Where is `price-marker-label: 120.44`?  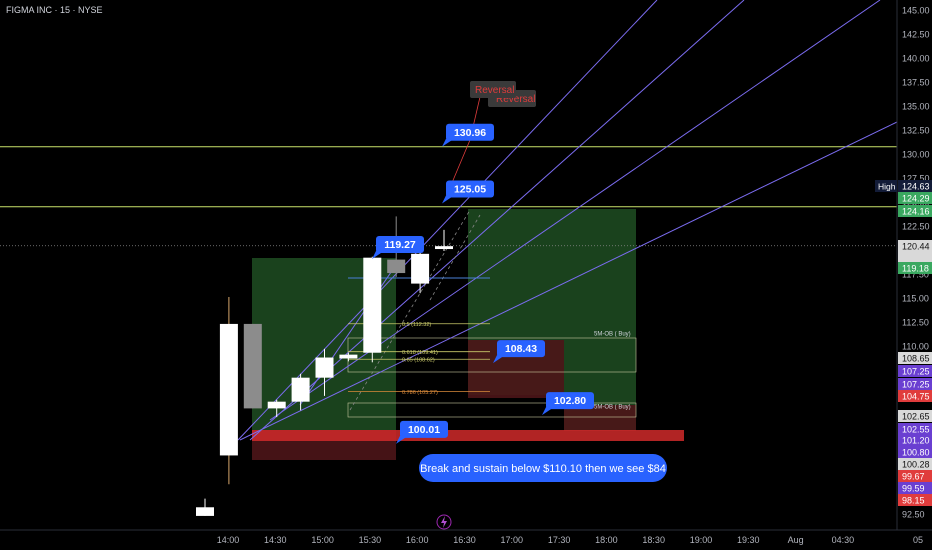 price-marker-label: 120.44 is located at coordinates (916, 247).